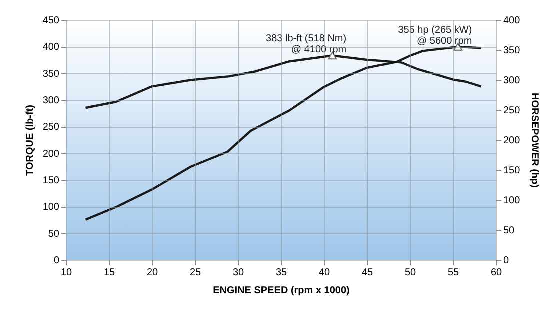  I want to click on x-tick-label: 20, so click(152, 273).